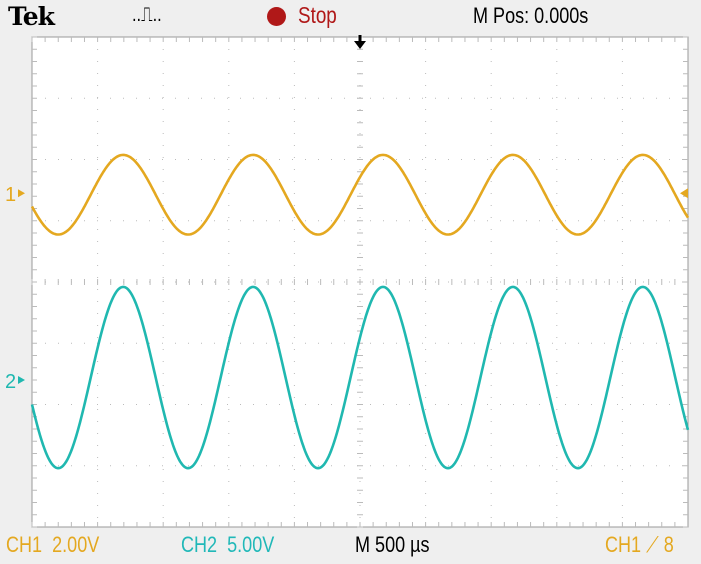  Describe the element at coordinates (317, 15) in the screenshot. I see `run-state: Stop` at that location.